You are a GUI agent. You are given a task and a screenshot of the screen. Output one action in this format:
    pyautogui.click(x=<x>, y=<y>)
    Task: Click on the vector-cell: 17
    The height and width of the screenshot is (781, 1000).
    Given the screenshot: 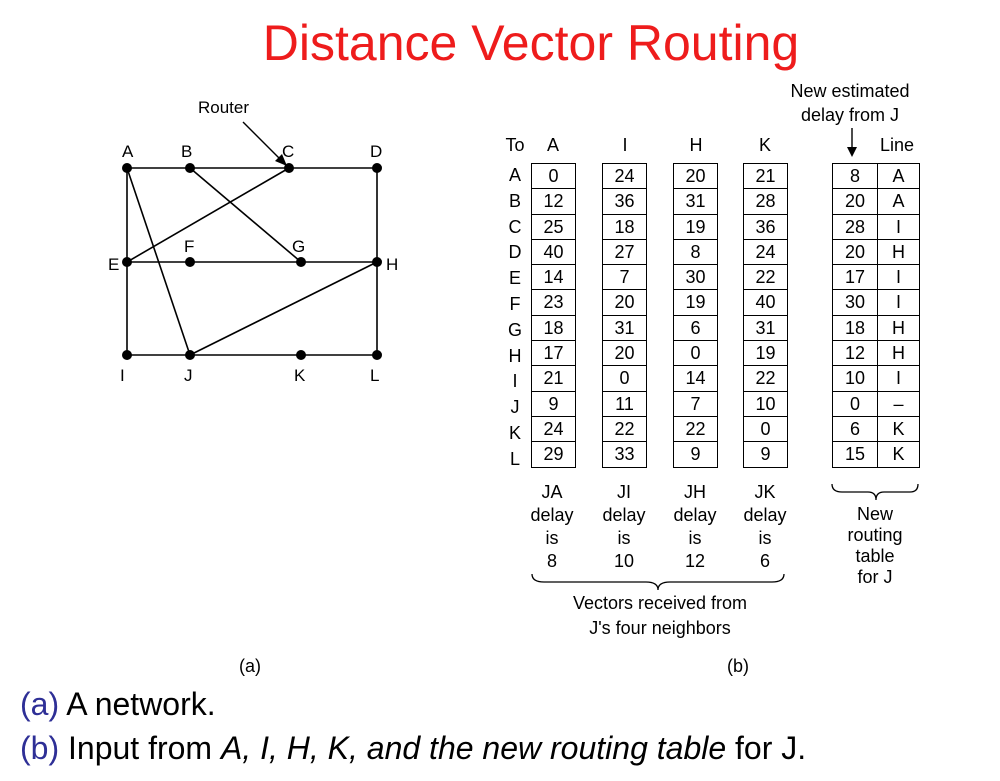 What is the action you would take?
    pyautogui.click(x=553, y=354)
    